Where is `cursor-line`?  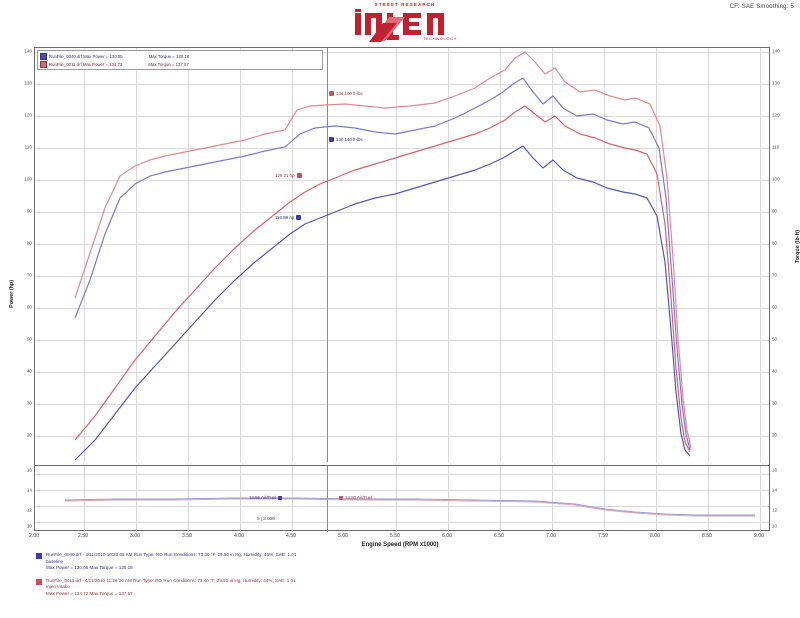 cursor-line is located at coordinates (327, 255).